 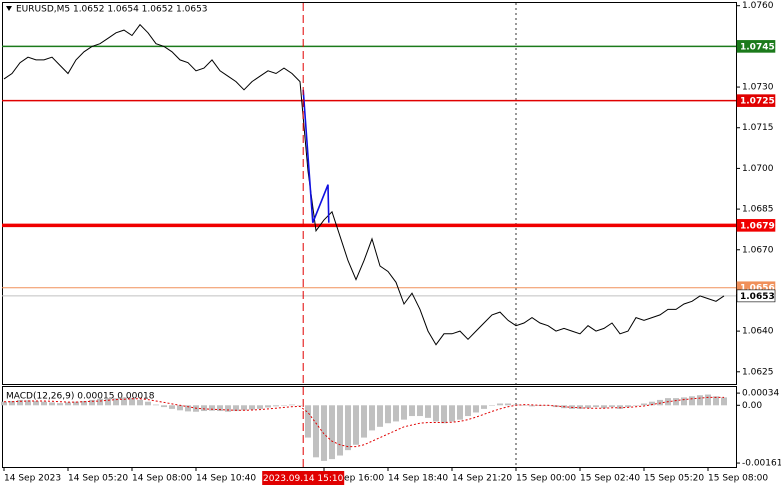 I want to click on x-tick-label: 15 Sep 05:20, so click(x=674, y=479).